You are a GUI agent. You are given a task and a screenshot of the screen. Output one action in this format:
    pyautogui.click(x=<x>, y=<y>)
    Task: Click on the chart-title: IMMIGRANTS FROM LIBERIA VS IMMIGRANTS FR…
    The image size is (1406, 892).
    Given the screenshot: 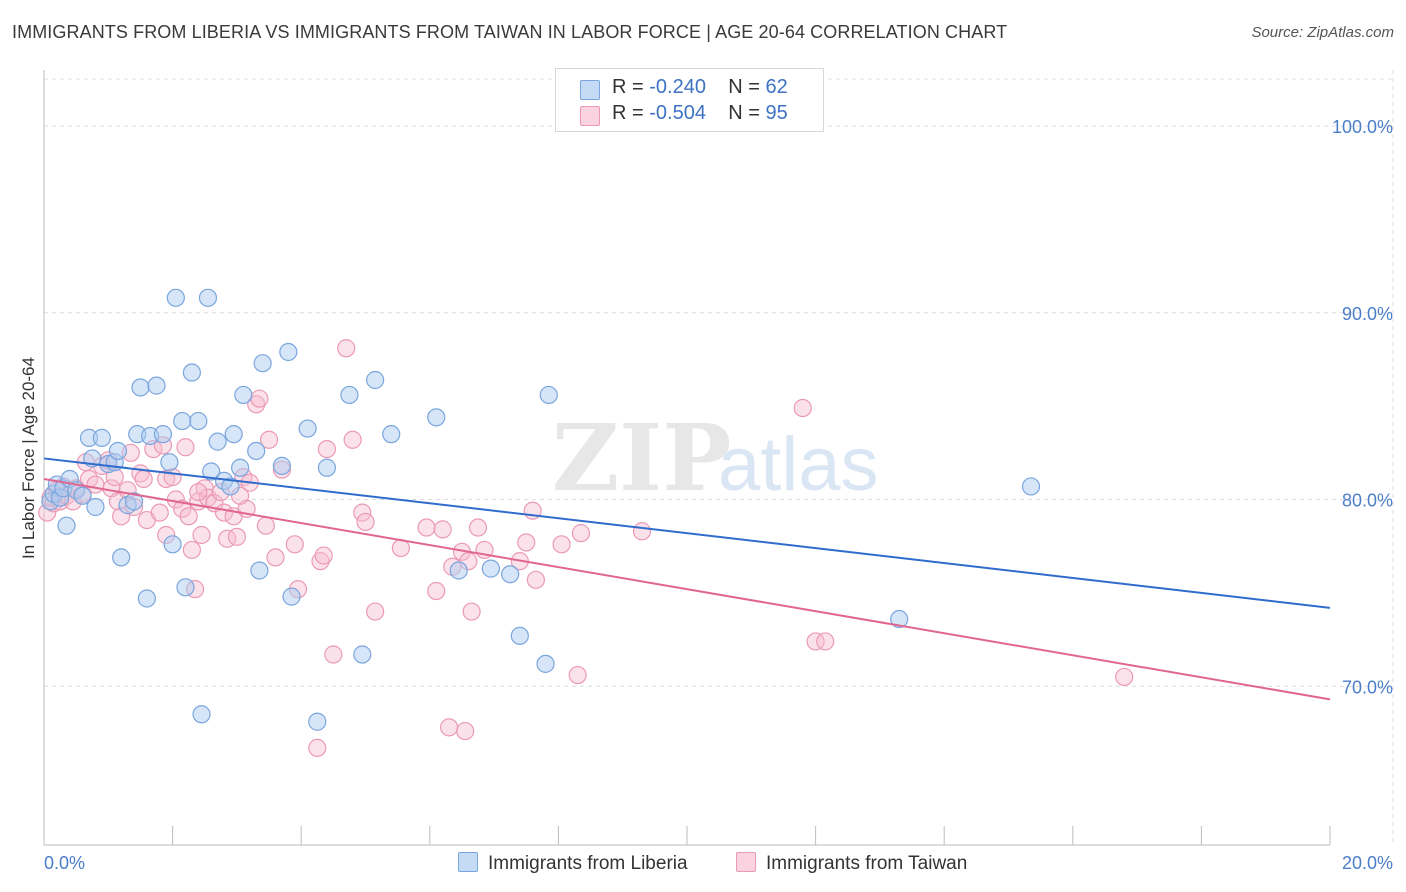 What is the action you would take?
    pyautogui.click(x=510, y=32)
    